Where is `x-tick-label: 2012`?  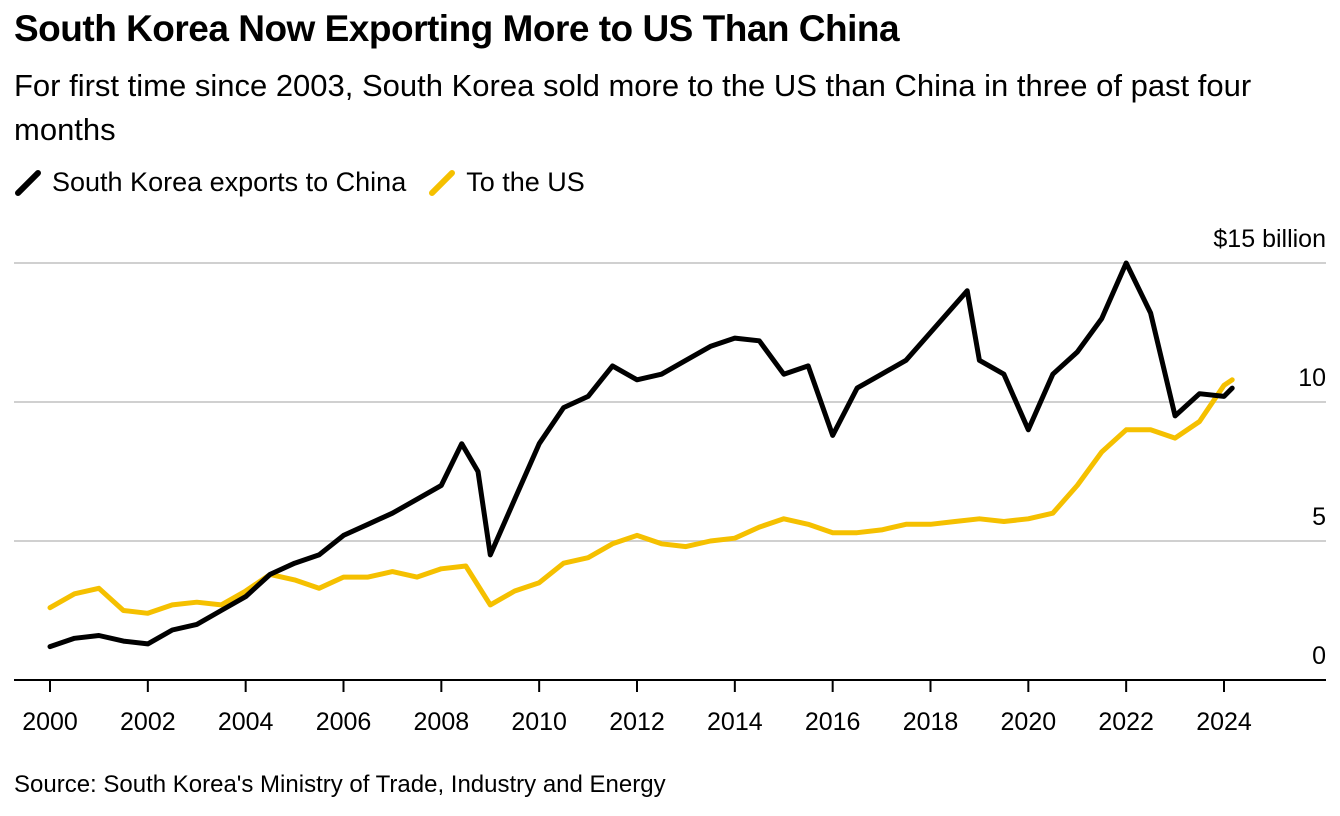
x-tick-label: 2012 is located at coordinates (637, 722).